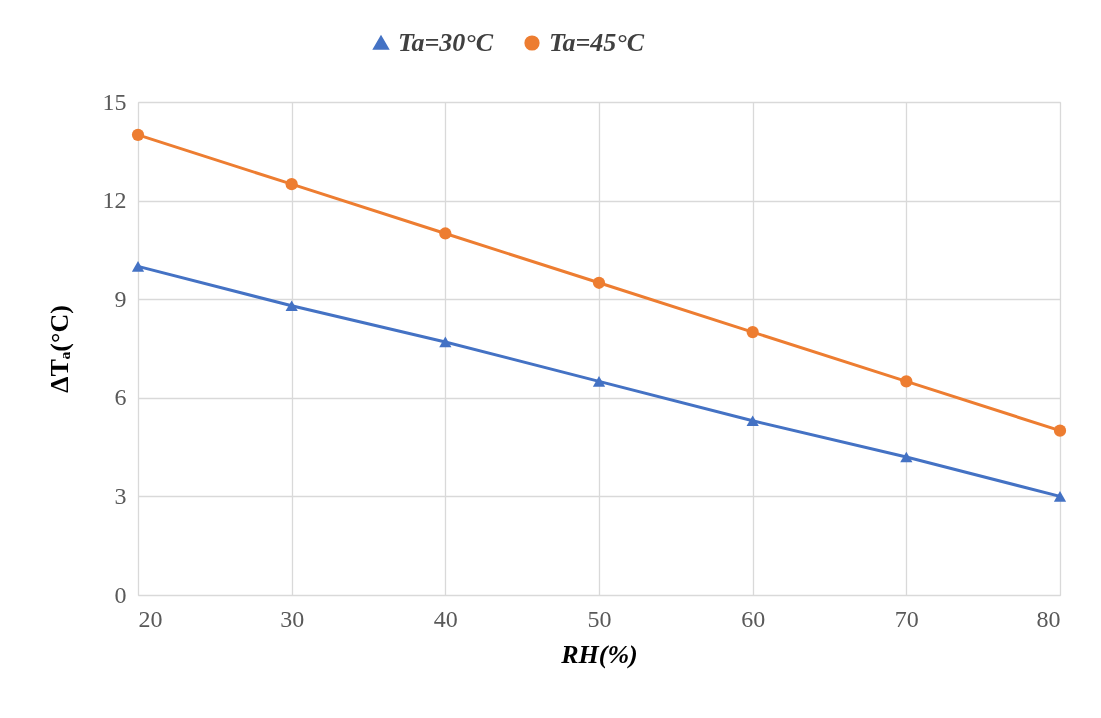  What do you see at coordinates (114, 101) in the screenshot?
I see `y-tick-label: 15` at bounding box center [114, 101].